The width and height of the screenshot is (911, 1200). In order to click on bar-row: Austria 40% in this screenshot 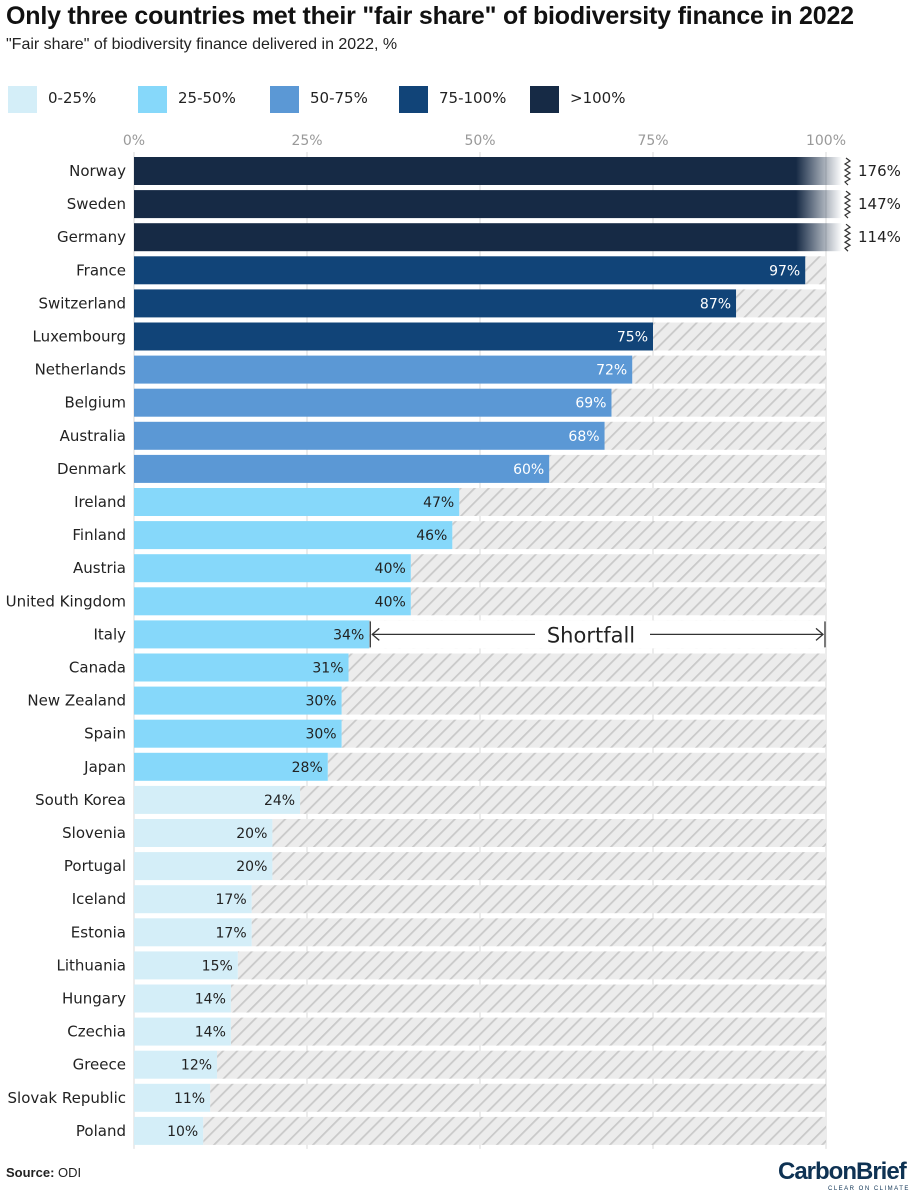, I will do `click(449, 568)`.